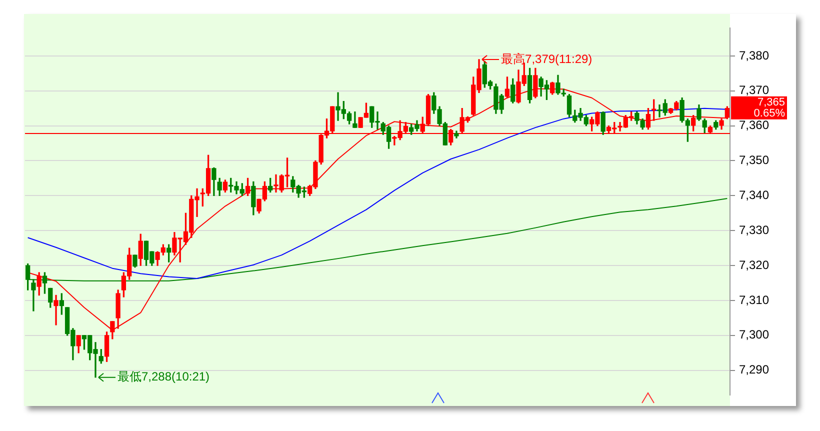  Describe the element at coordinates (546, 59) in the screenshot. I see `annotation: 最高7,379(11:29)` at that location.